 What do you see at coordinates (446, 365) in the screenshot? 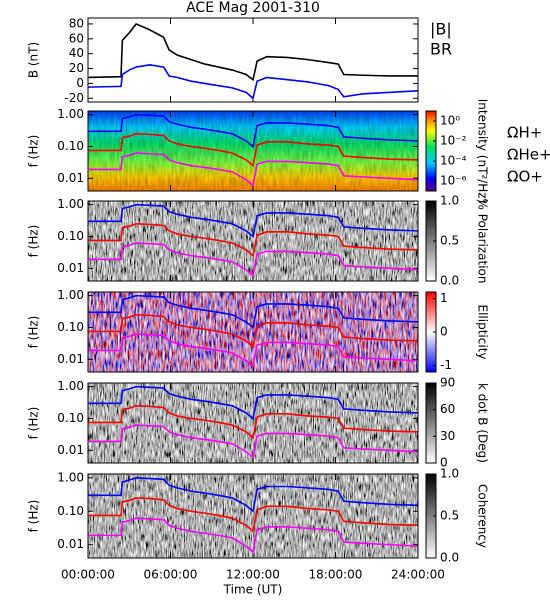
I see `colorbar-tick-label: -1` at bounding box center [446, 365].